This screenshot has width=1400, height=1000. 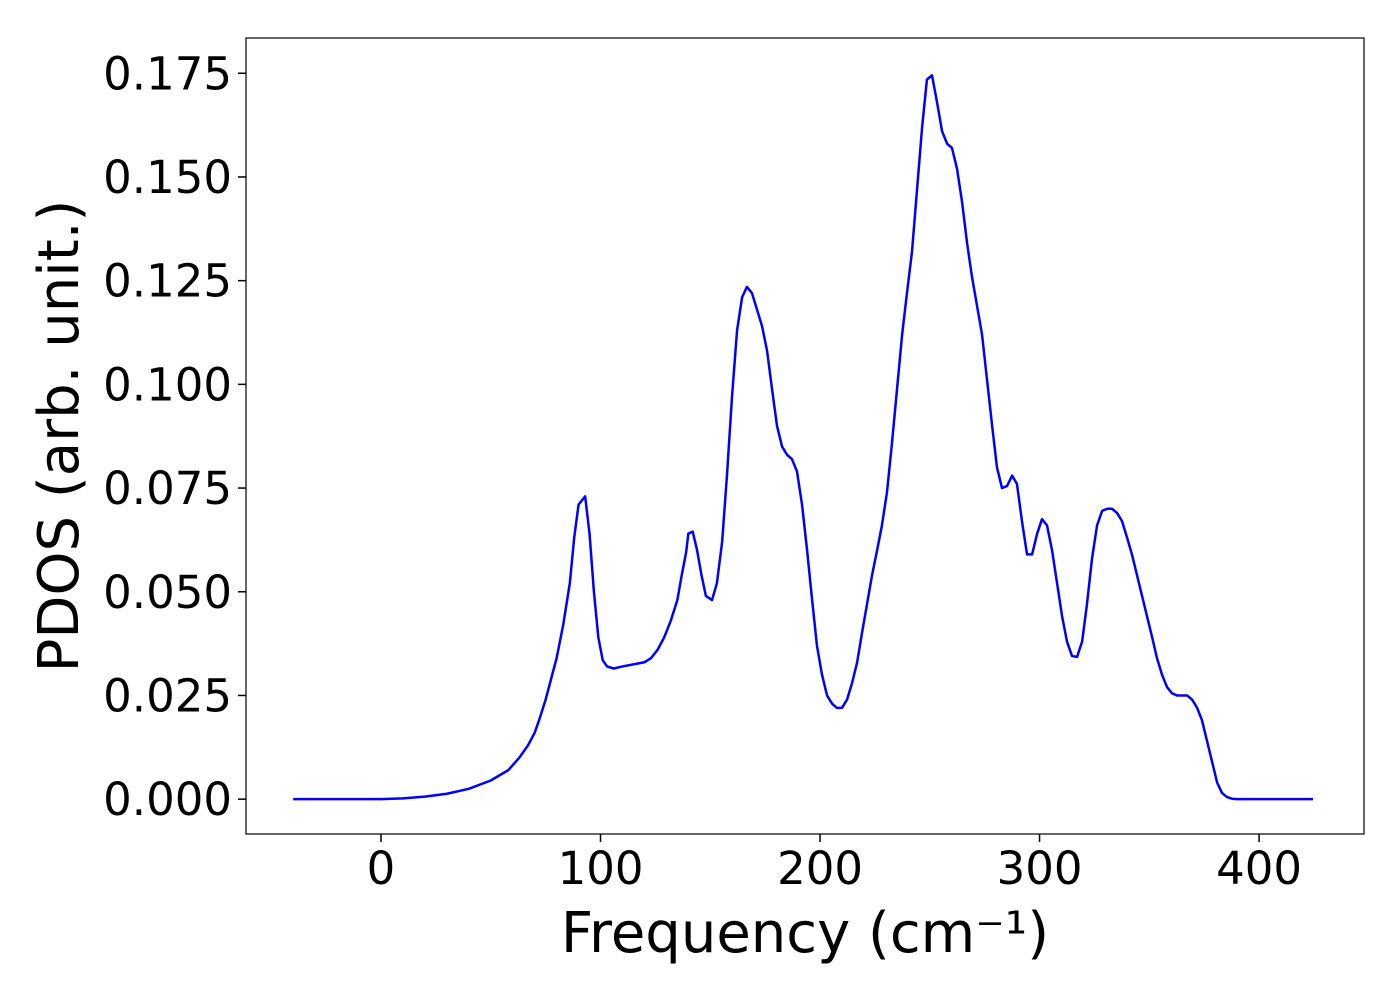 I want to click on y-axis-label: PDOS (arb. unit.), so click(x=59, y=436).